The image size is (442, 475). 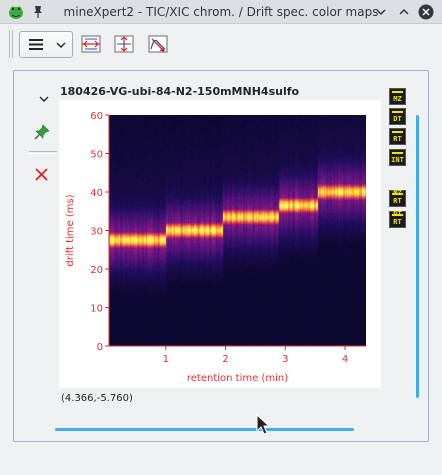 What do you see at coordinates (285, 359) in the screenshot?
I see `x-tick-label: 3` at bounding box center [285, 359].